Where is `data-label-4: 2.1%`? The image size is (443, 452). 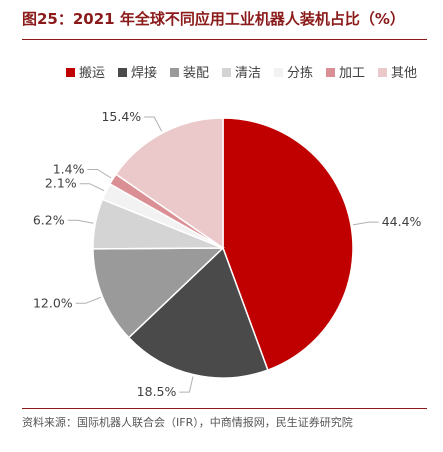
data-label-4: 2.1% is located at coordinates (61, 183).